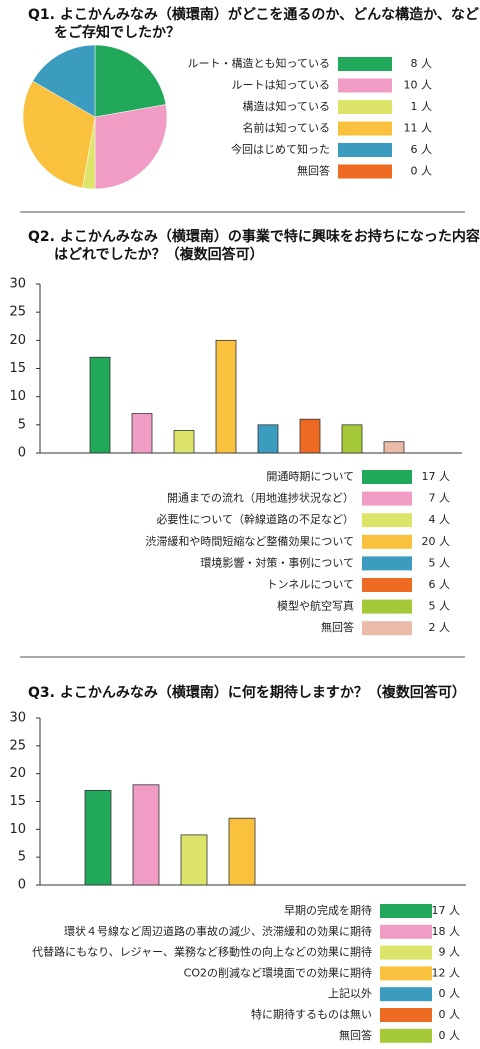 This screenshot has width=480, height=1049. Describe the element at coordinates (311, 1014) in the screenshot. I see `legend-label: 特に期待するものは無い` at that location.